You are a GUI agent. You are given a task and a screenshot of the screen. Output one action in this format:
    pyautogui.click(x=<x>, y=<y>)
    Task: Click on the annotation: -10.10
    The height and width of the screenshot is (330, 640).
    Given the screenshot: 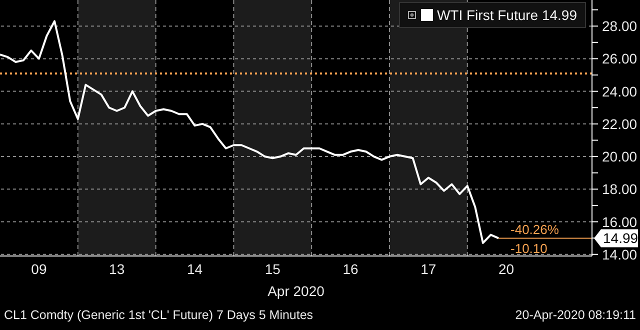 What is the action you would take?
    pyautogui.click(x=529, y=248)
    